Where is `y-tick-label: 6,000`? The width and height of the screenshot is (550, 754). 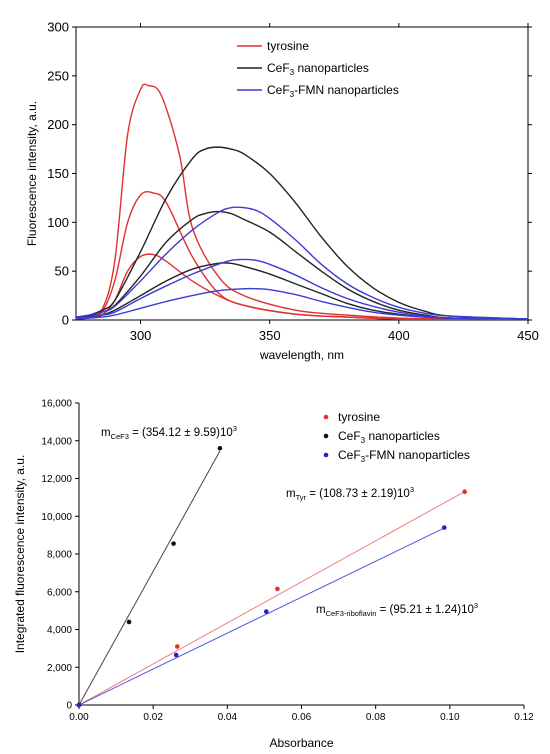 y-tick-label: 6,000 is located at coordinates (59, 592).